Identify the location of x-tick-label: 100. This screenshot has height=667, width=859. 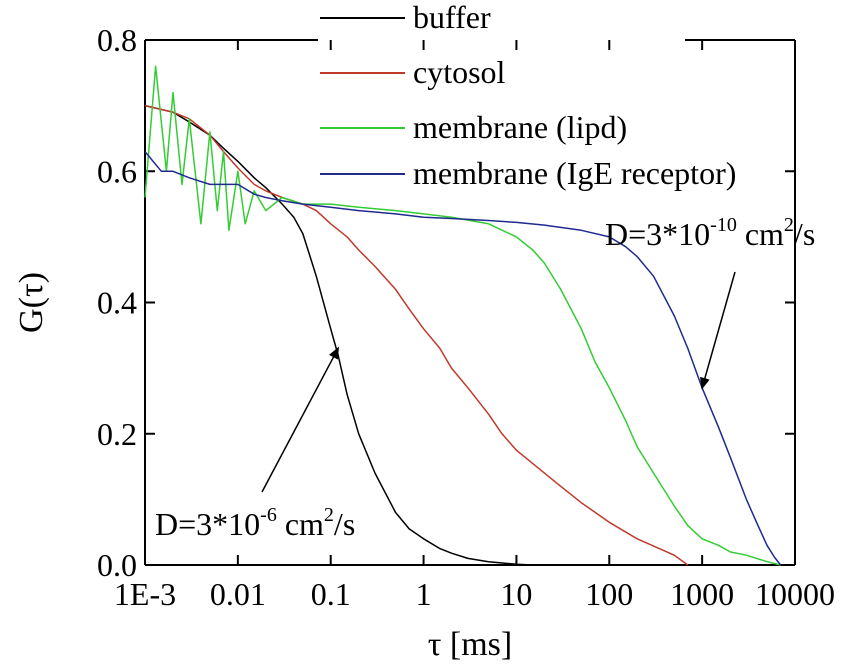
(609, 594).